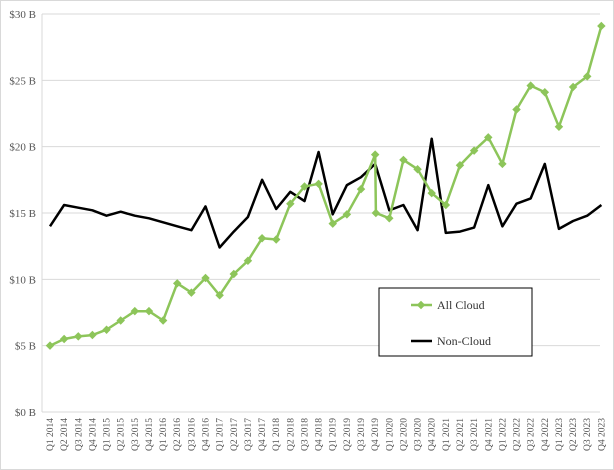 The width and height of the screenshot is (614, 470). What do you see at coordinates (150, 434) in the screenshot?
I see `x-tick-label: Q4 2015` at bounding box center [150, 434].